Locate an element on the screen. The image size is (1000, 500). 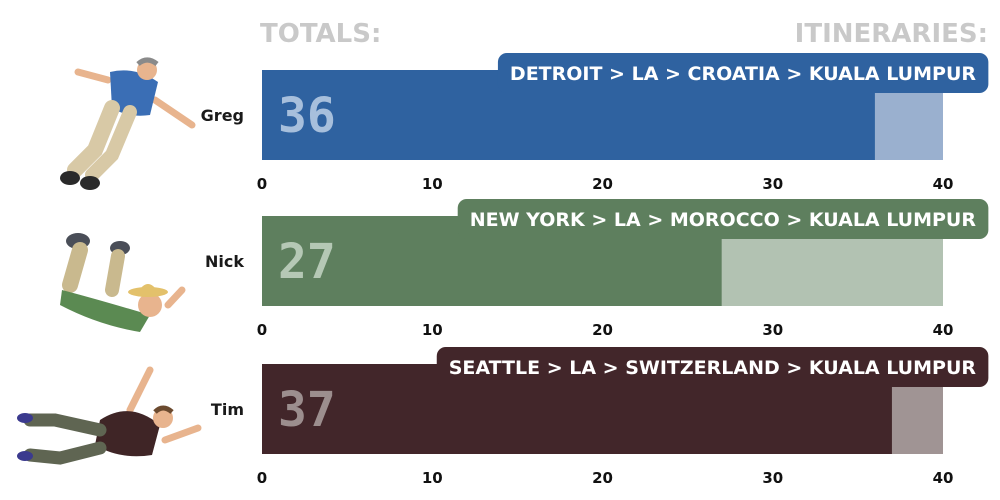
bar-value-label: 27 is located at coordinates (307, 262).